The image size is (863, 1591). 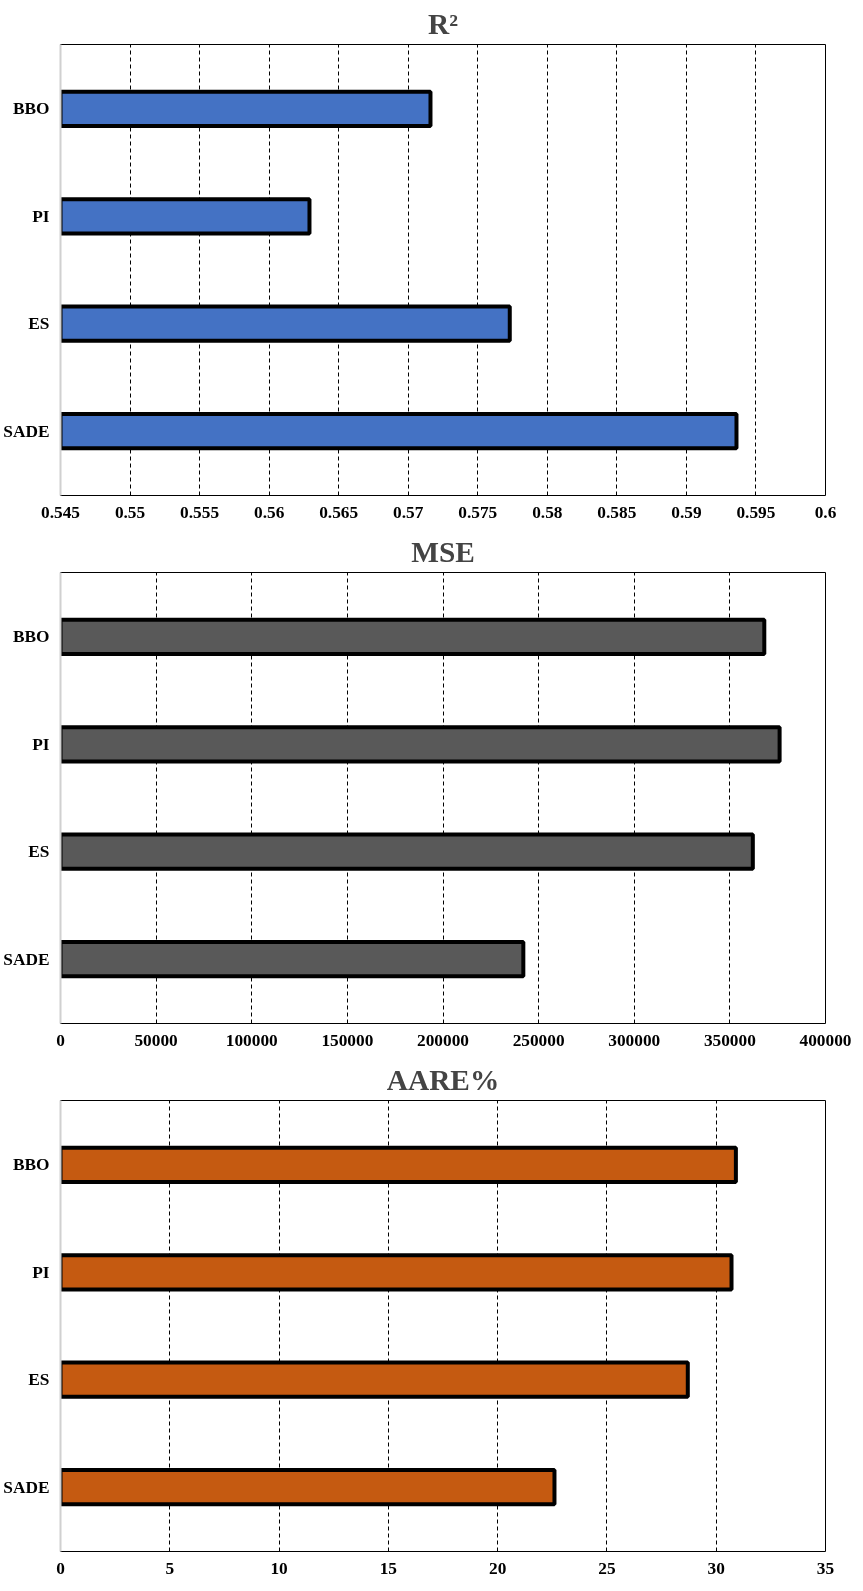 I want to click on x-tick-label: 5, so click(x=170, y=1568).